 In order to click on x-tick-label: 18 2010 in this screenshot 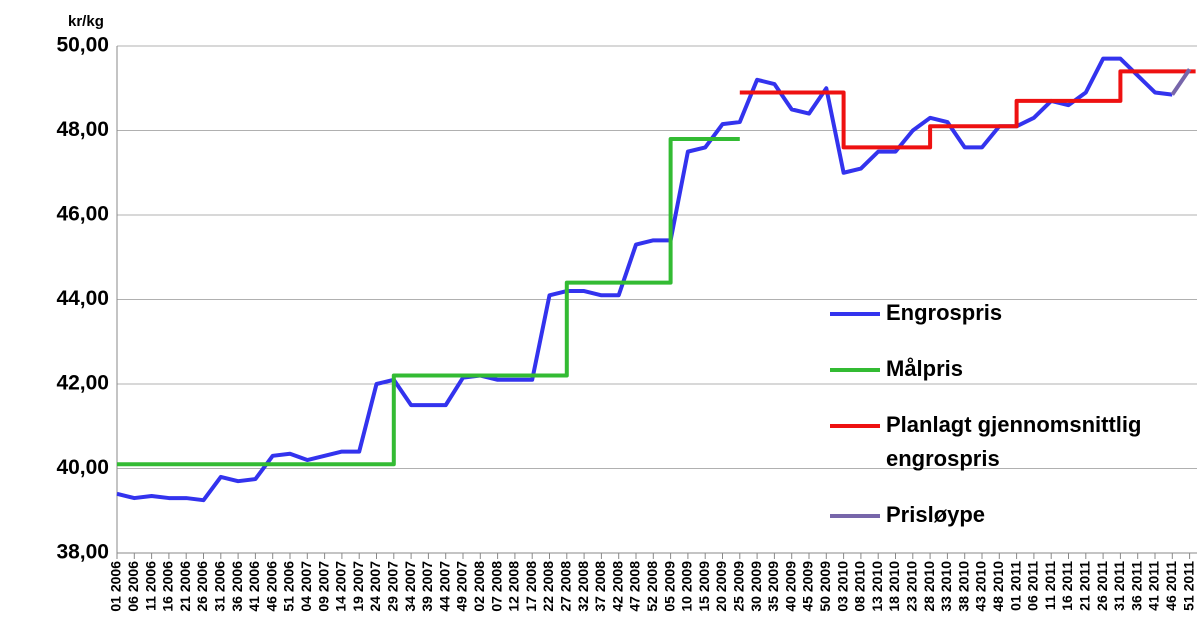, I will do `click(894, 586)`.